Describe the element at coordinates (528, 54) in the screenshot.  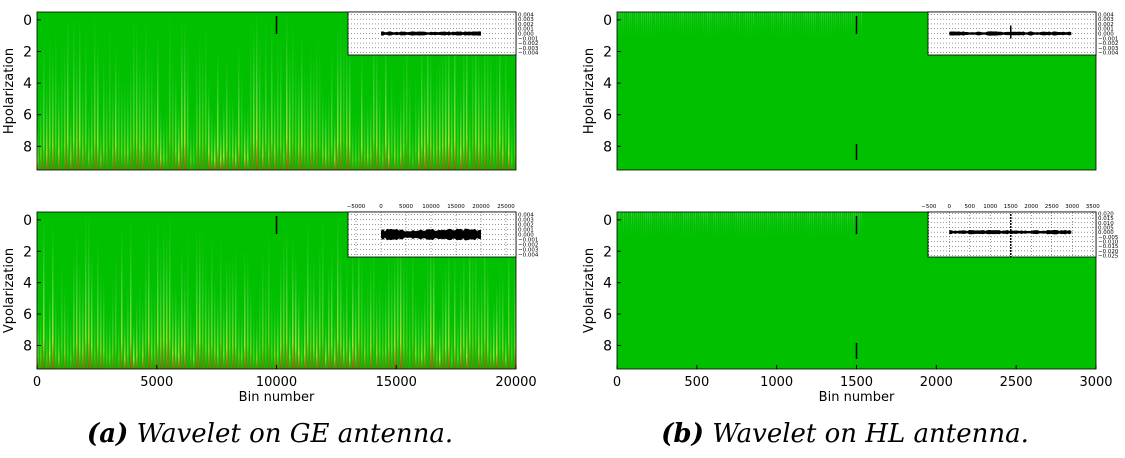
I see `inset-y-tick-label: −0.004` at that location.